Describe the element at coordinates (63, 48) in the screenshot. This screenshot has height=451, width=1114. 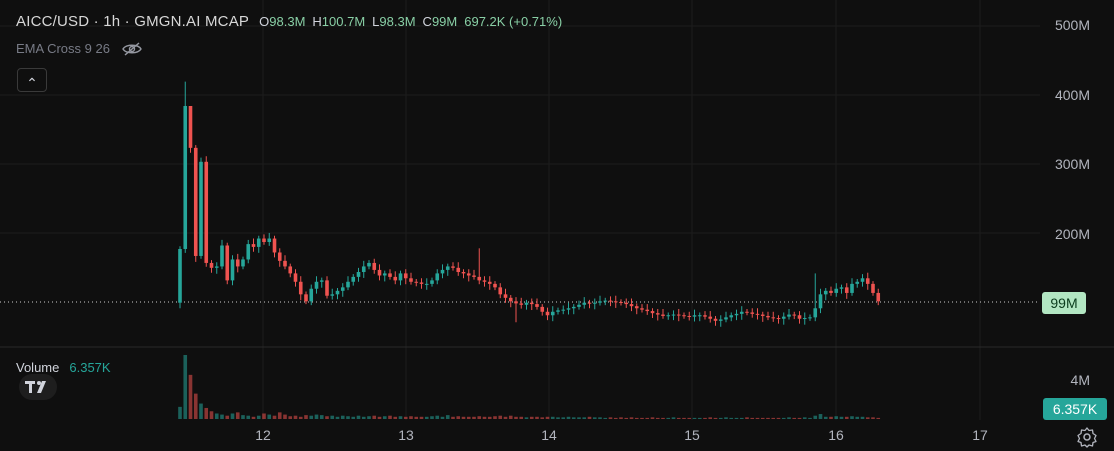
I see `indicator-label: EMA Cross 9 26` at that location.